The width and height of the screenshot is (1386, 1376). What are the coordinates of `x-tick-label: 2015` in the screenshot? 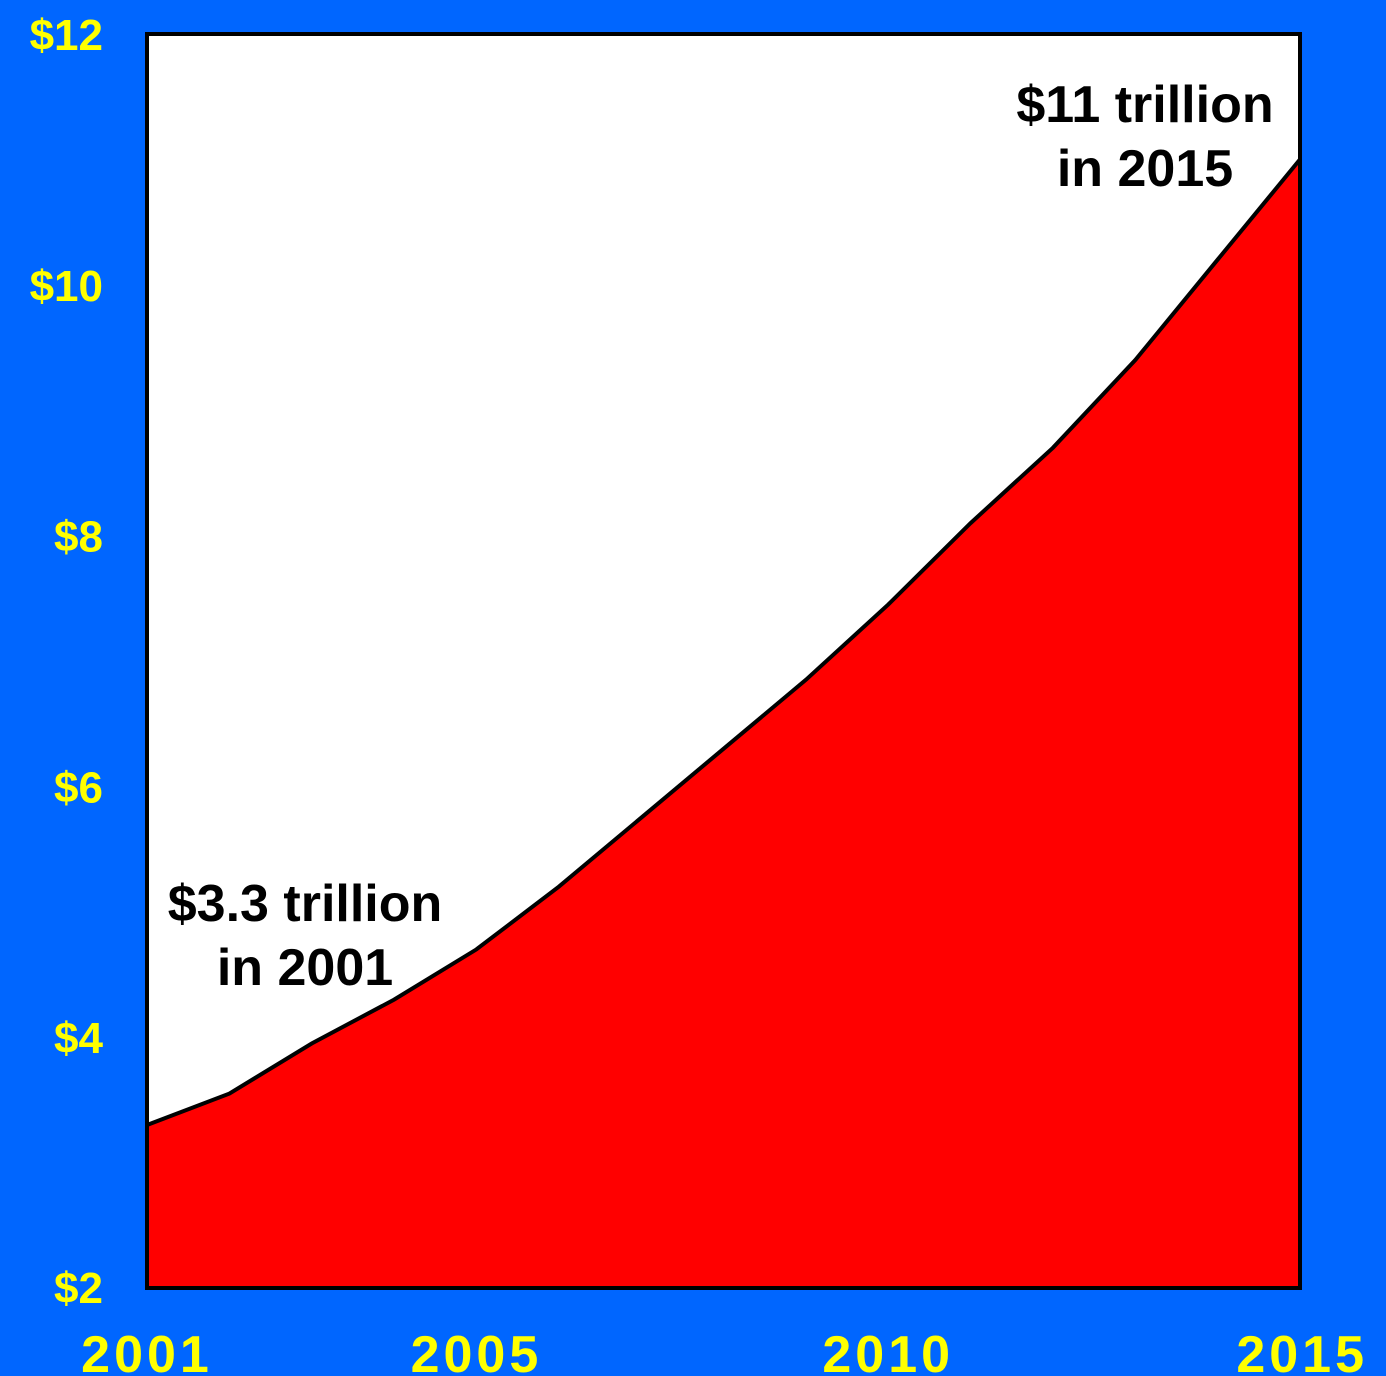 It's located at (1302, 1351).